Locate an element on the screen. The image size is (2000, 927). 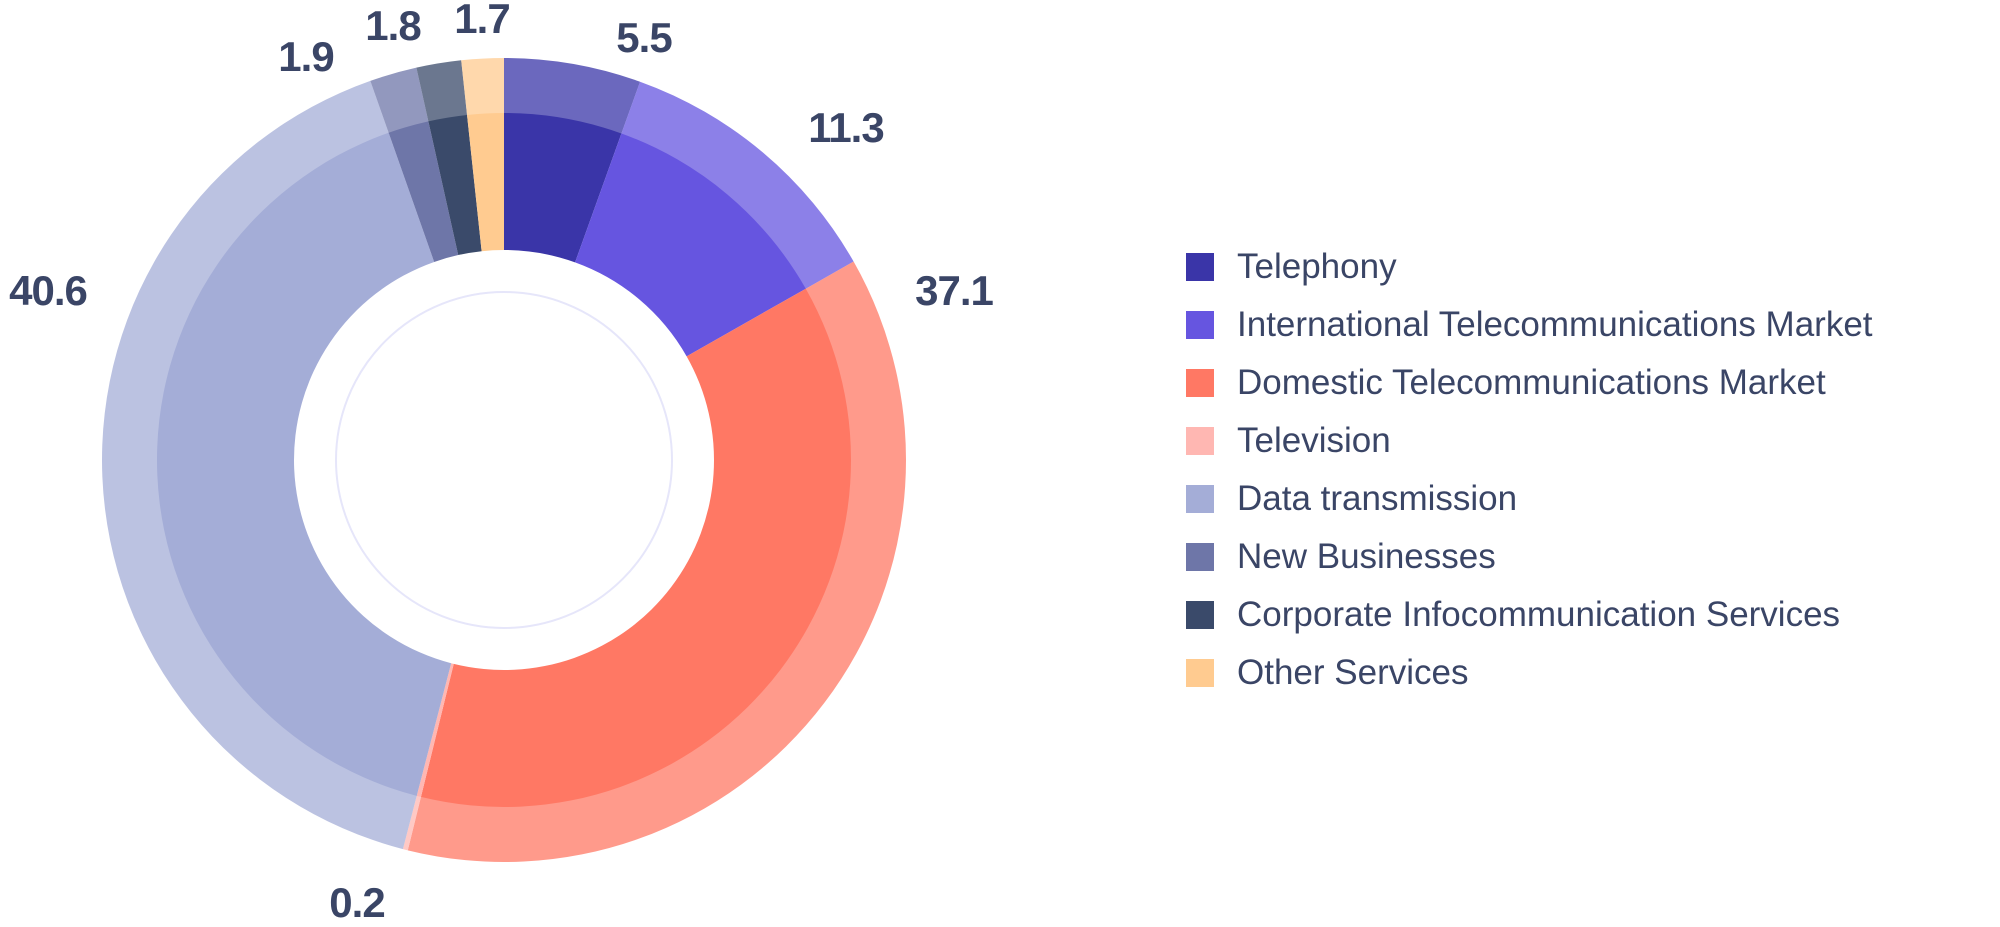
value-label-new-businesses: 1.9 is located at coordinates (306, 56).